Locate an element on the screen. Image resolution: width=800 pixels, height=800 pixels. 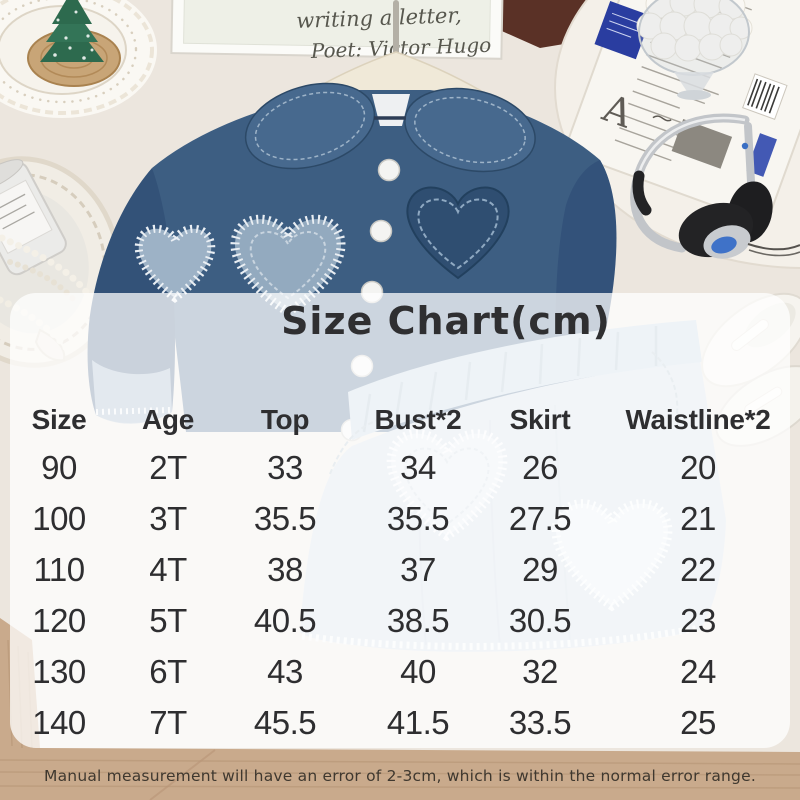
picture-frame: writing a letter, Poet: Victor Hugo is located at coordinates (337, 31).